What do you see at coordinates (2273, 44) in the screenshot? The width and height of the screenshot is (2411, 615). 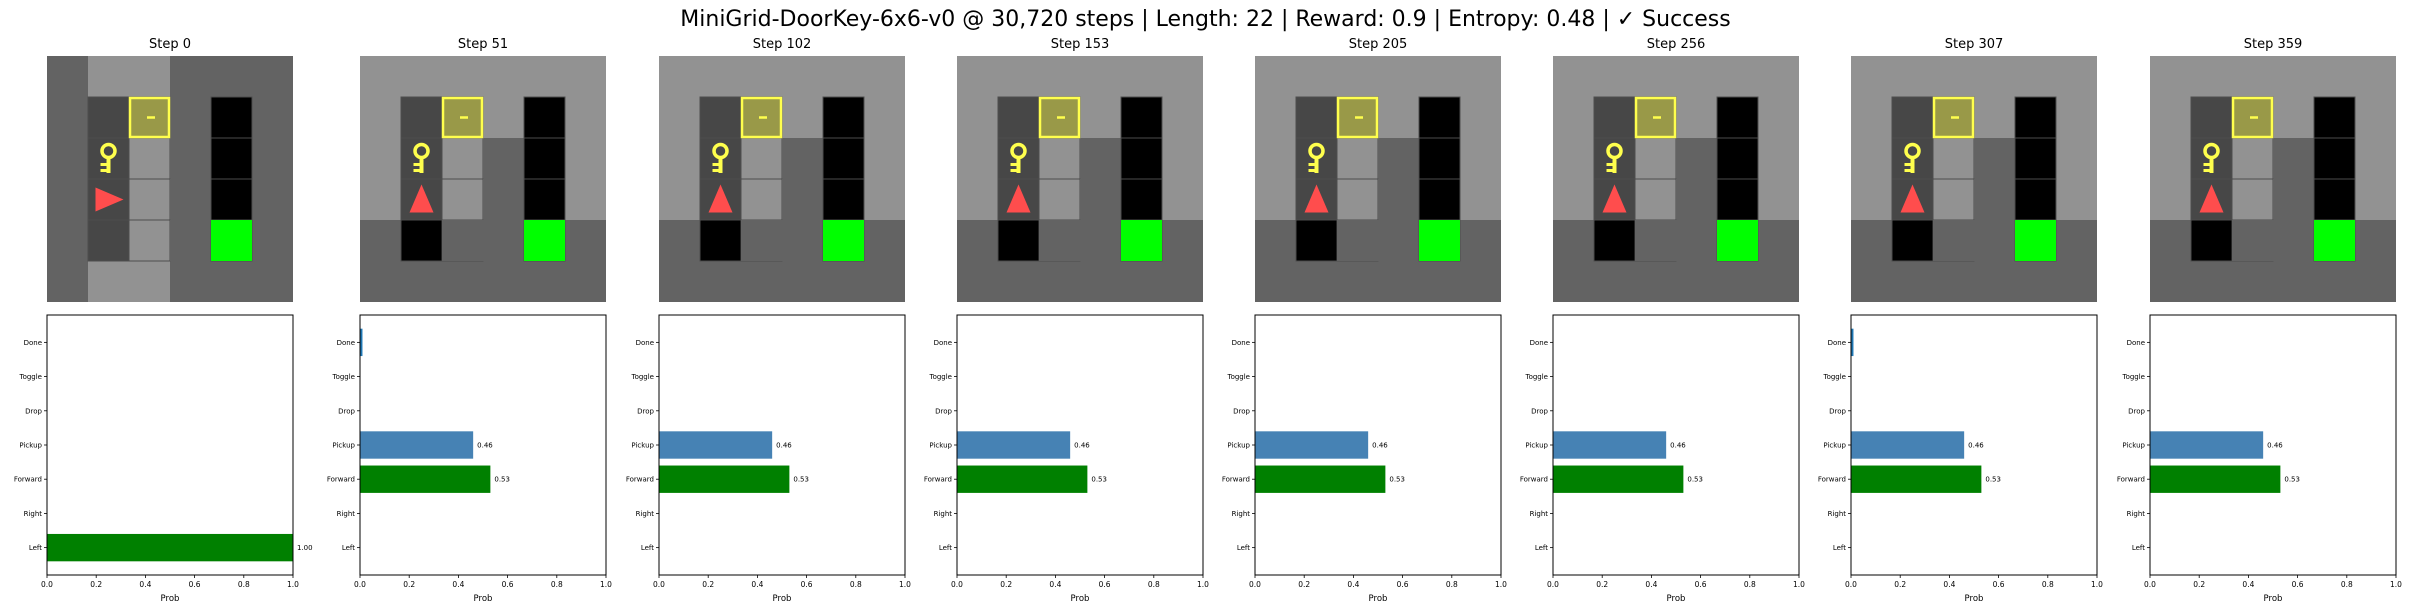 I see `step-title: Step 359` at bounding box center [2273, 44].